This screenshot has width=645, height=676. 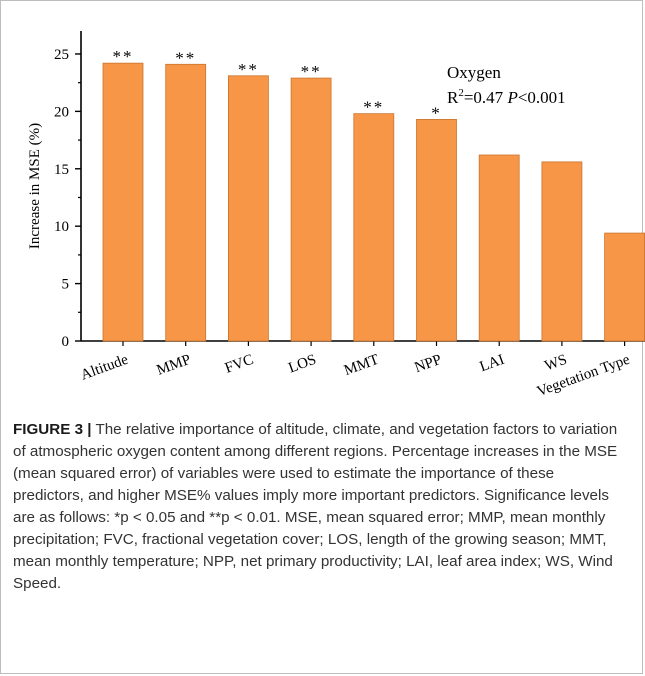 I want to click on bar-mmt, so click(x=374, y=227).